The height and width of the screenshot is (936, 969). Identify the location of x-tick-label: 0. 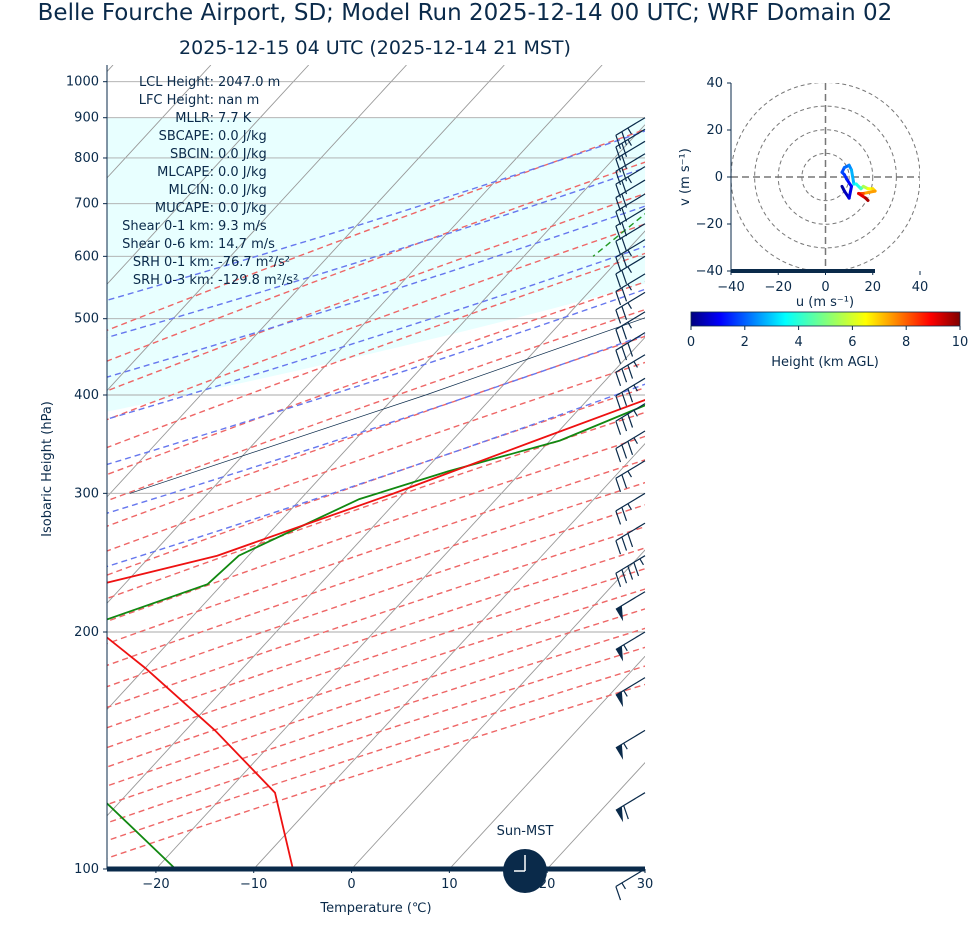
(351, 884).